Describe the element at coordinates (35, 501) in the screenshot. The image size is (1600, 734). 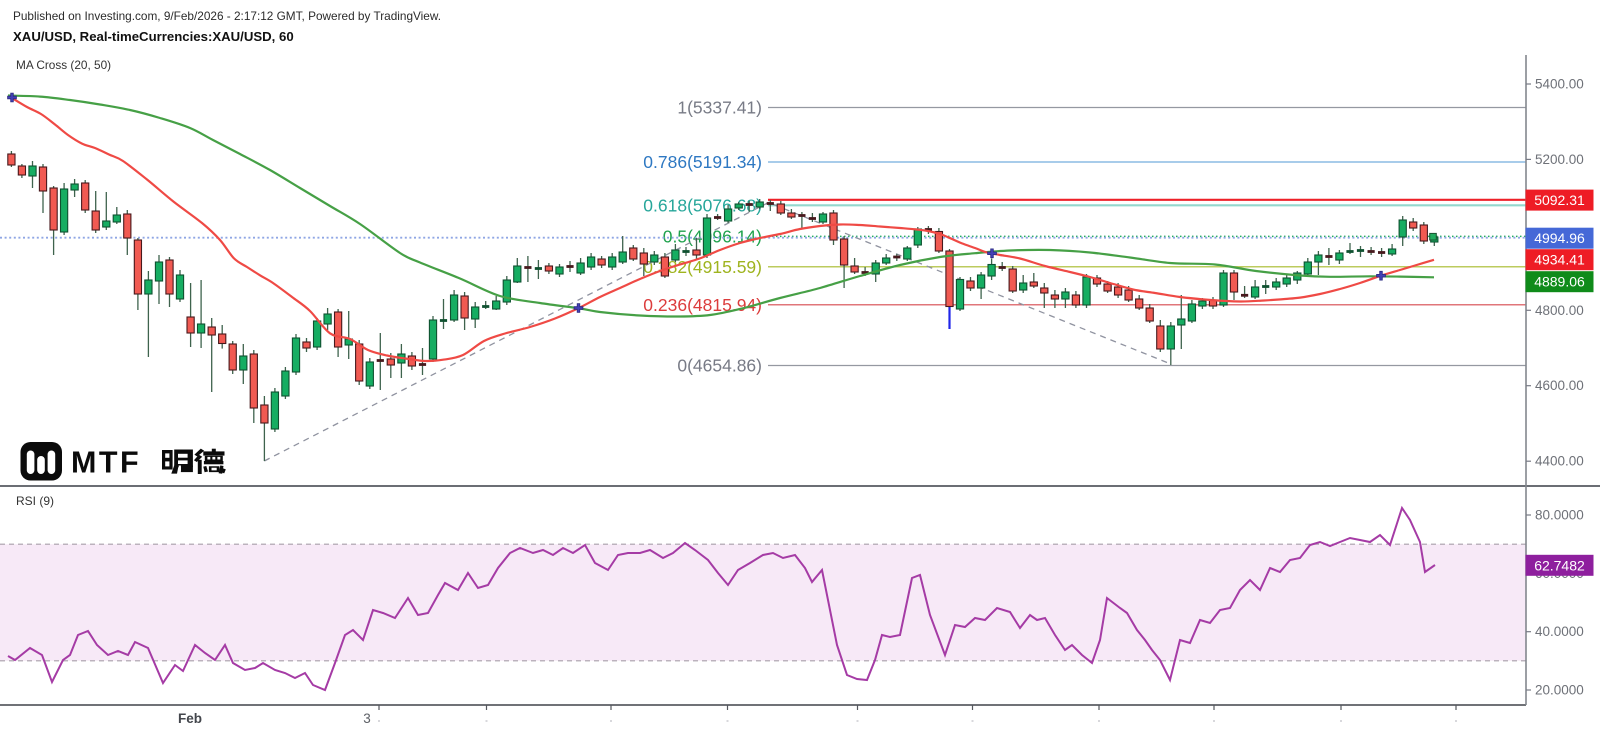
I see `svg-text: RSI (9)` at that location.